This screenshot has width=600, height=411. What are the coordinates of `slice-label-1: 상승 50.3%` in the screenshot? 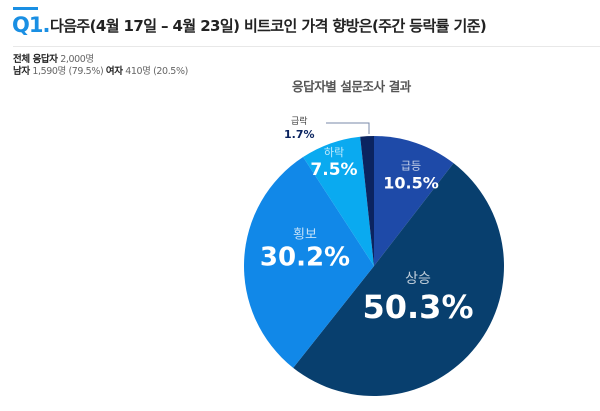 It's located at (417, 297).